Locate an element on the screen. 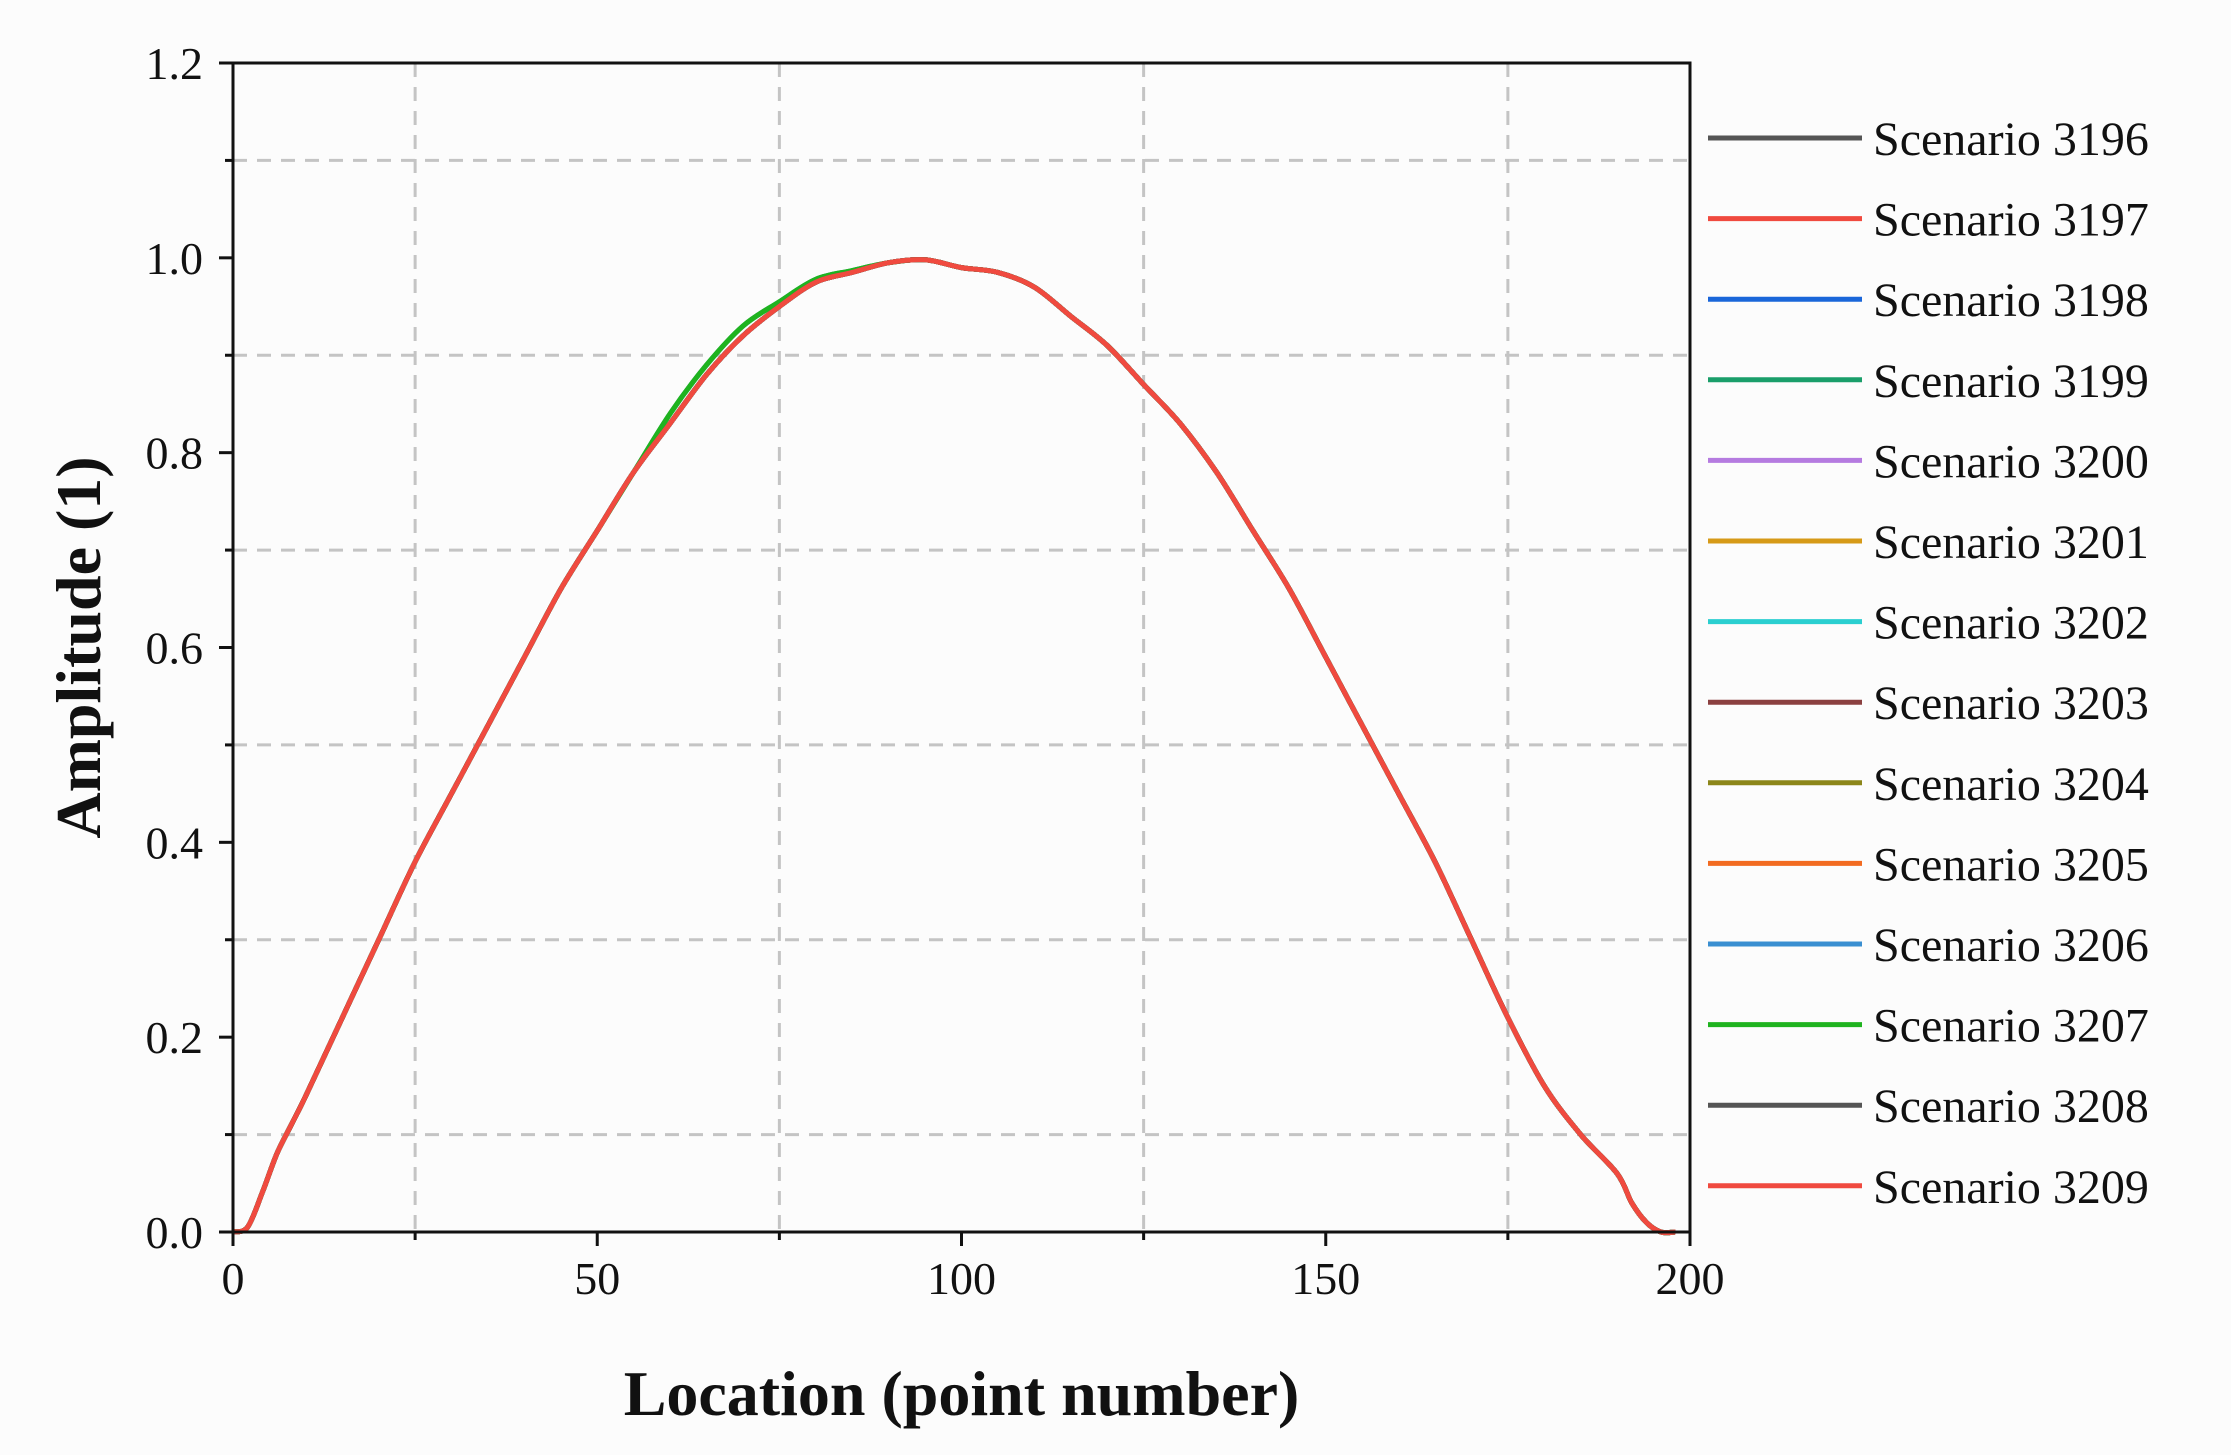  y-axis-title: Amplitude (1) is located at coordinates (78, 647).